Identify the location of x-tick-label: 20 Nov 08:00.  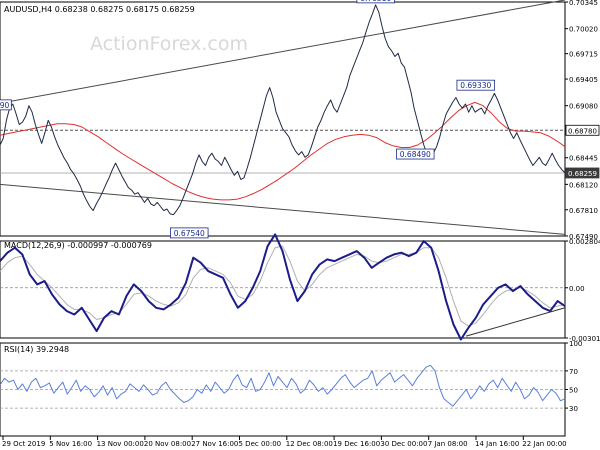
(167, 444).